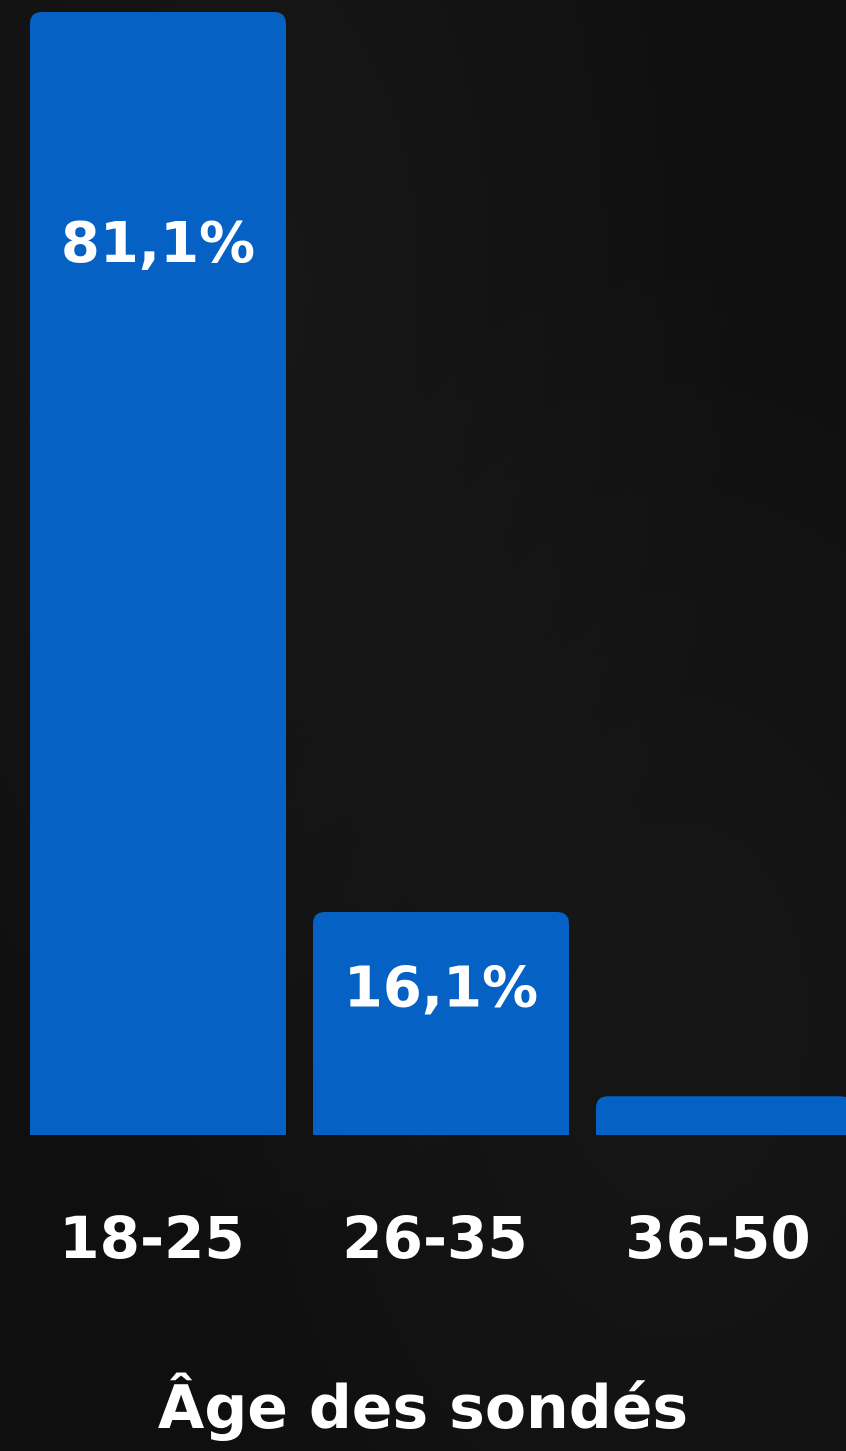 The image size is (846, 1451). What do you see at coordinates (441, 988) in the screenshot?
I see `data-label-26-35: 16,1%` at bounding box center [441, 988].